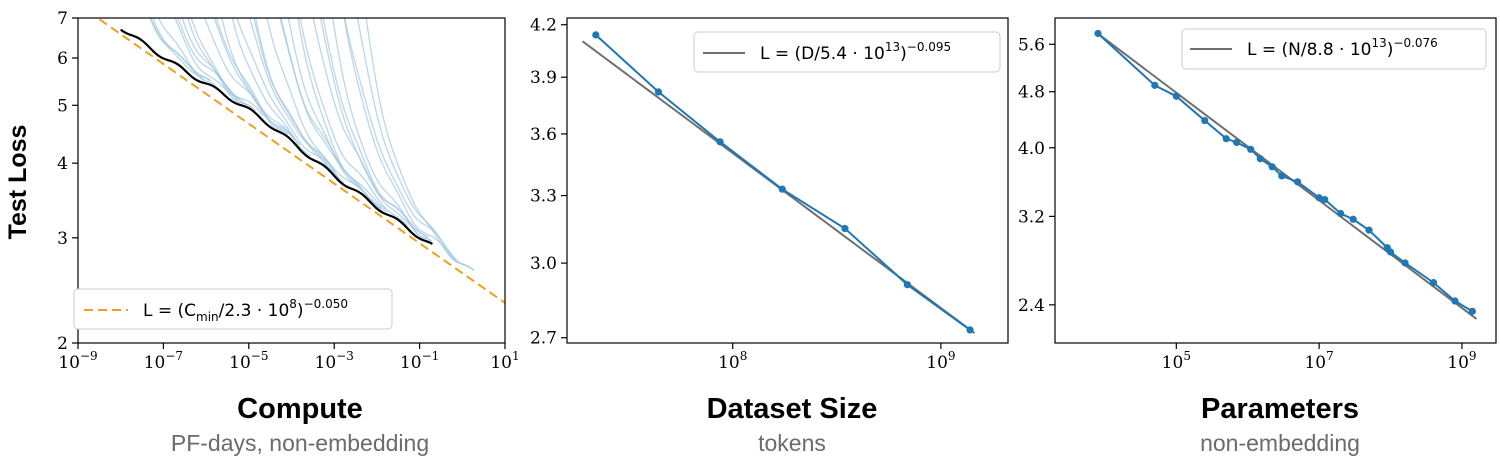 Image resolution: width=1500 pixels, height=467 pixels. What do you see at coordinates (1031, 93) in the screenshot?
I see `y-tick-label: 4.8` at bounding box center [1031, 93].